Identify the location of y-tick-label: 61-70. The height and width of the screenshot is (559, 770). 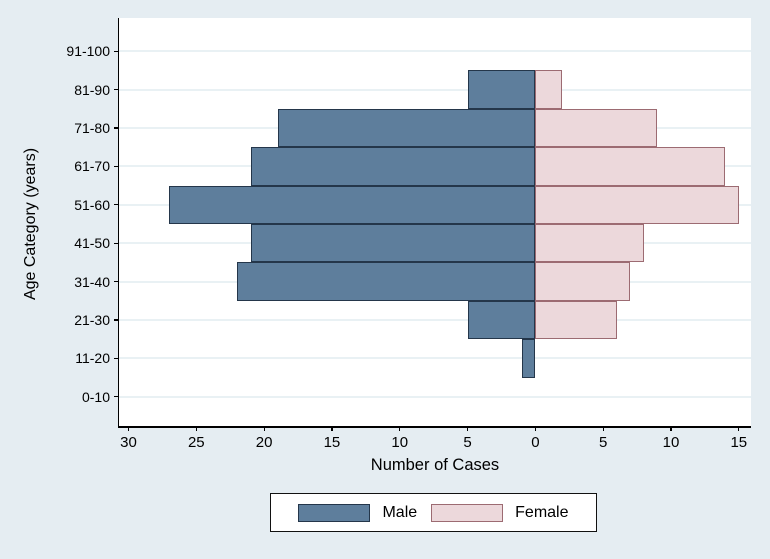
(92, 166).